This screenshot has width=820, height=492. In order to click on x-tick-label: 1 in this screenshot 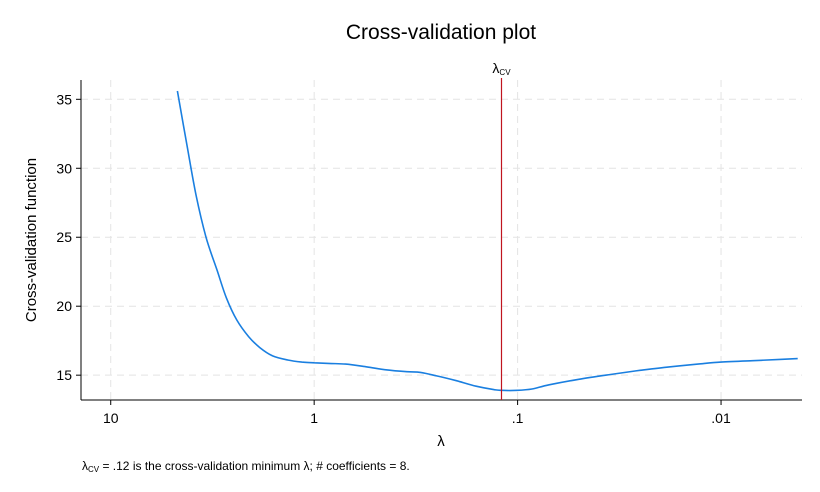, I will do `click(314, 418)`.